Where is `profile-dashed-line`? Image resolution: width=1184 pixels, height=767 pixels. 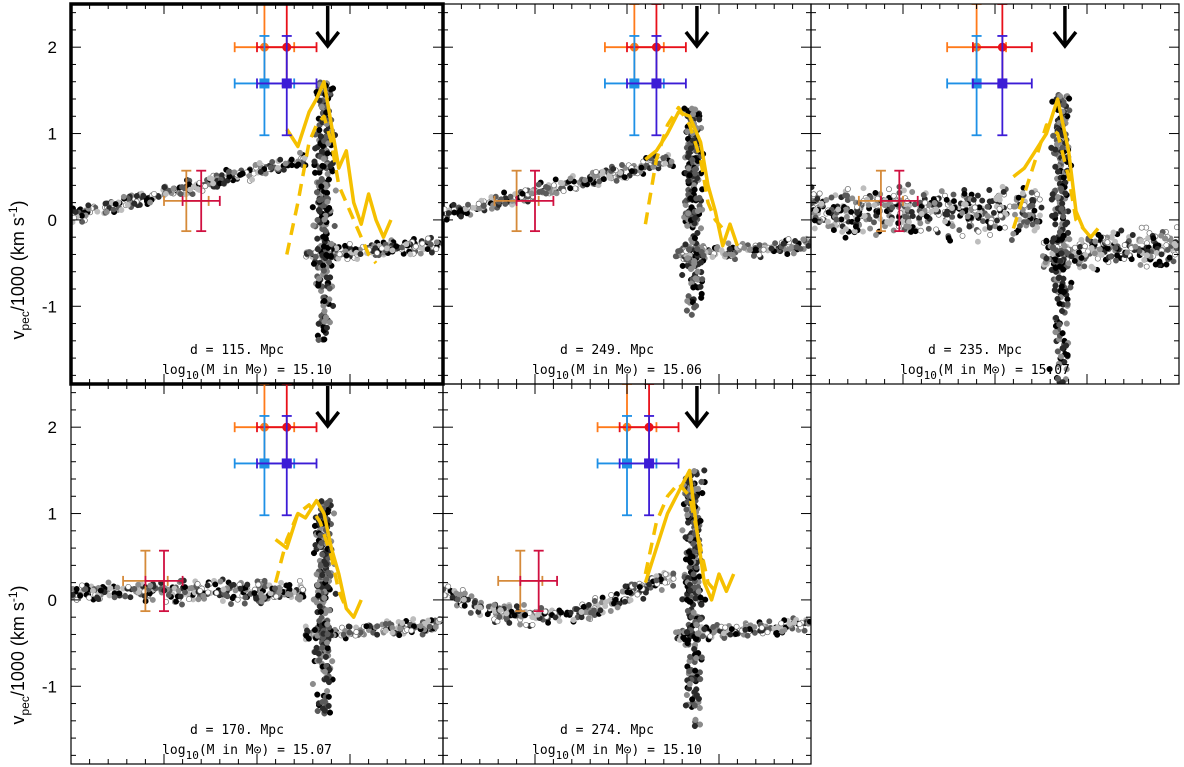
profile-dashed-line is located at coordinates (331, 189).